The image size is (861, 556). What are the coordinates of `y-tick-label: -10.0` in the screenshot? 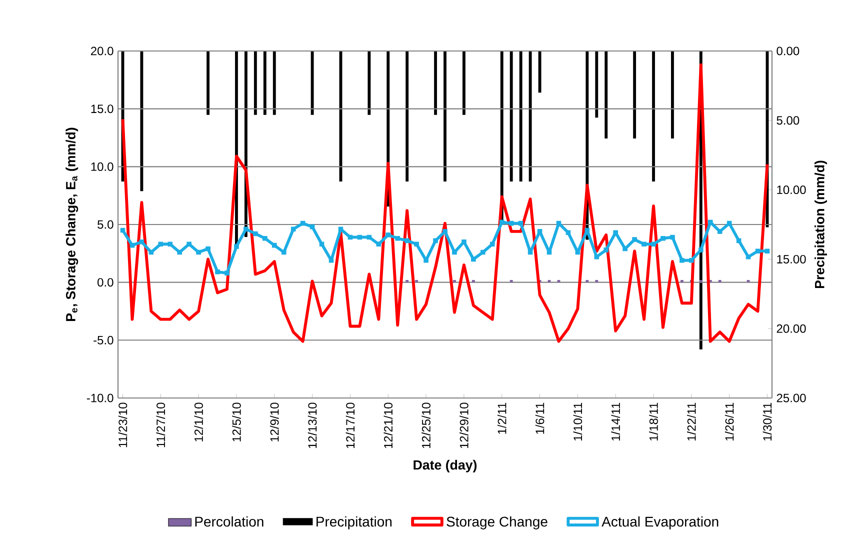 It's located at (100, 398).